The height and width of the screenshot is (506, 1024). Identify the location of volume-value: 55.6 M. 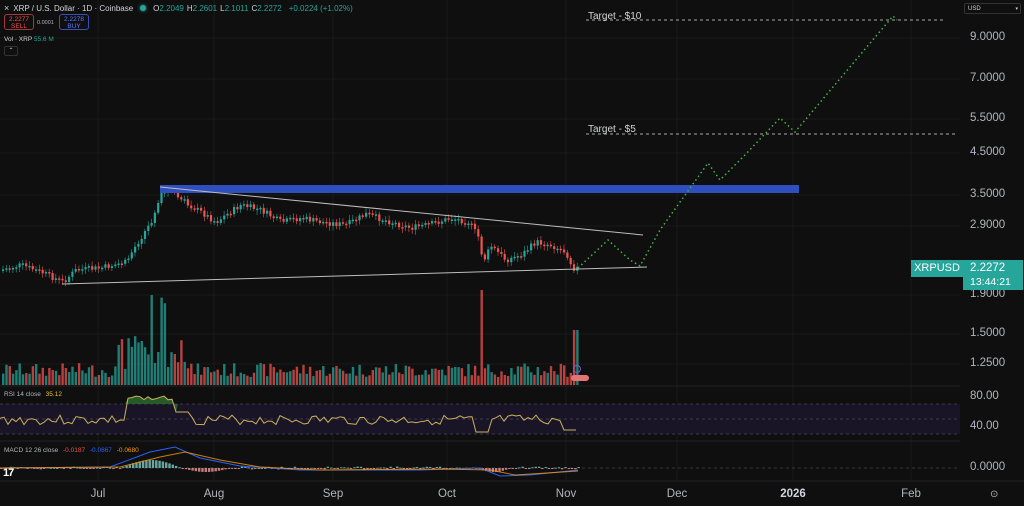
(43, 39).